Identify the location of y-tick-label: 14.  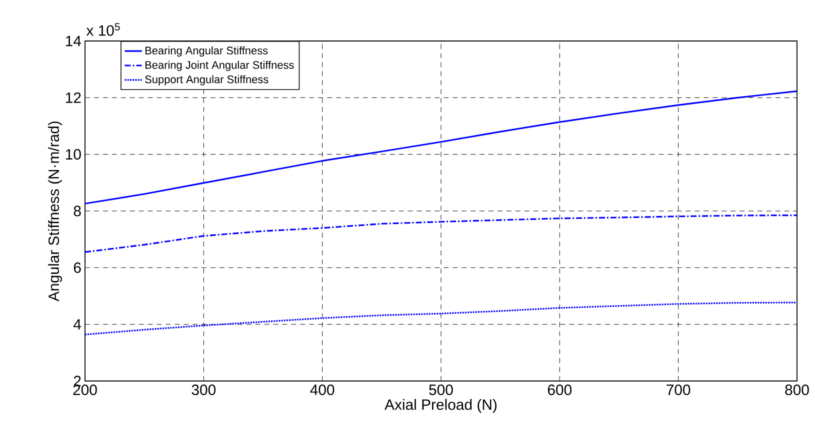
(74, 41).